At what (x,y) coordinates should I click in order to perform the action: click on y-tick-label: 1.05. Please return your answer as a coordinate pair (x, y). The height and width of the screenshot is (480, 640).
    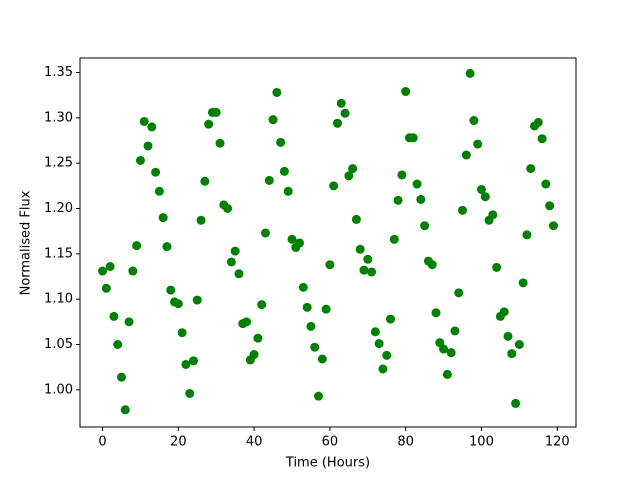
    Looking at the image, I should click on (58, 344).